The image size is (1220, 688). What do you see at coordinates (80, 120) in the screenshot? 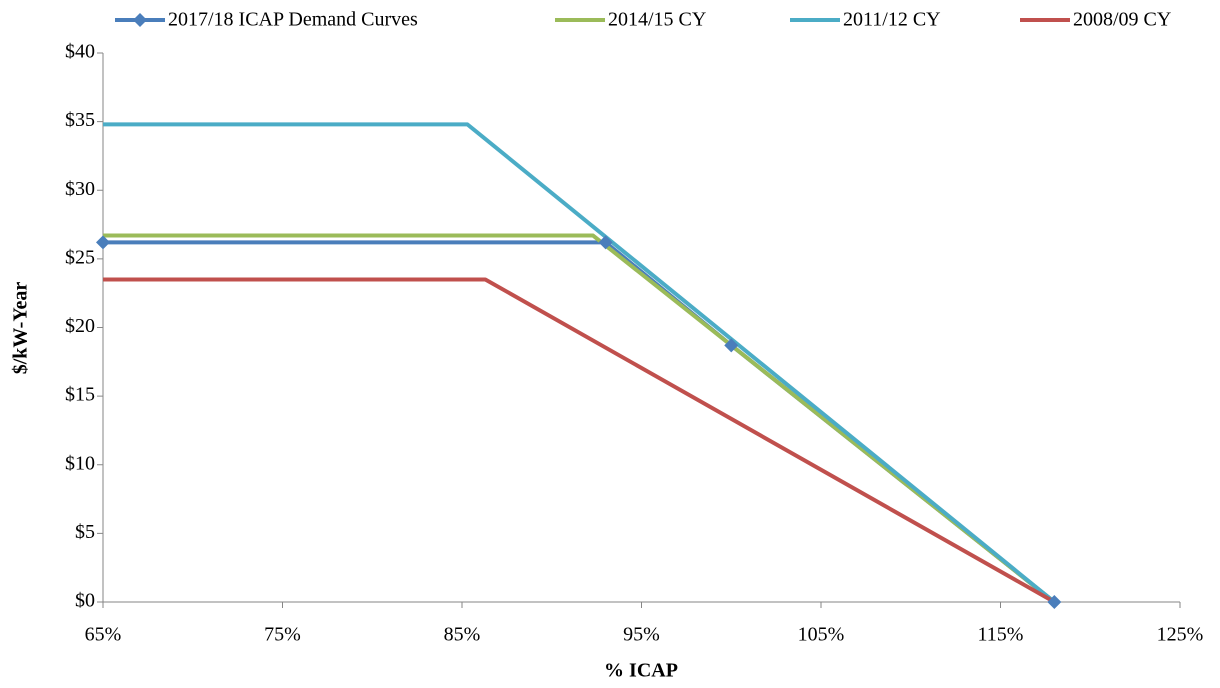
I see `y-tick-label: $35` at bounding box center [80, 120].